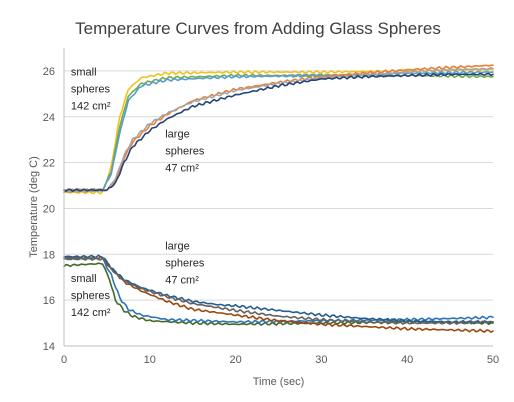  Describe the element at coordinates (49, 255) in the screenshot. I see `y-tick-label: 18` at that location.